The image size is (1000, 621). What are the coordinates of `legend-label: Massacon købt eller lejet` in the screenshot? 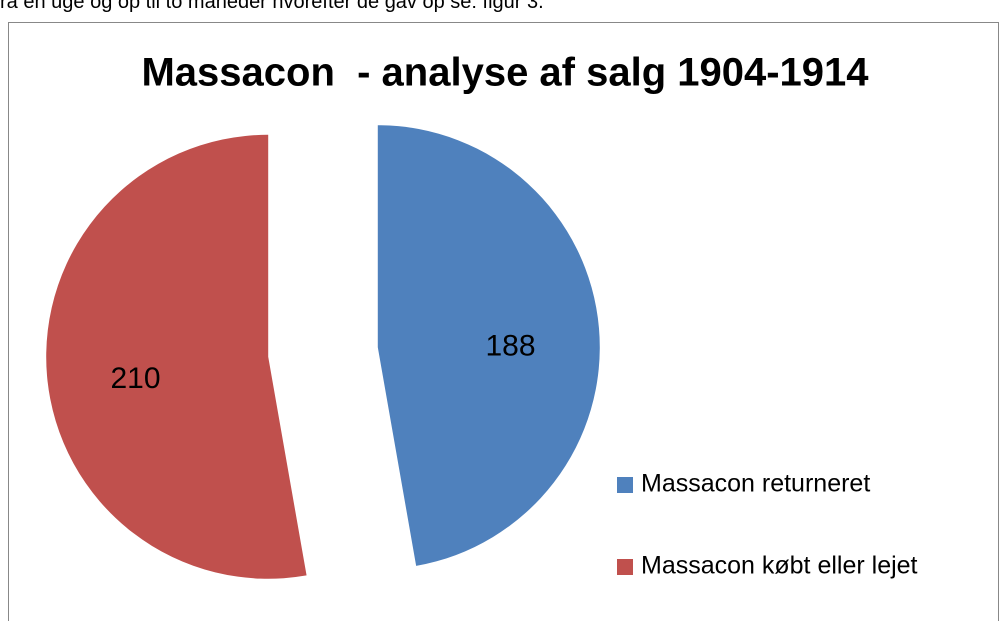 It's located at (779, 566).